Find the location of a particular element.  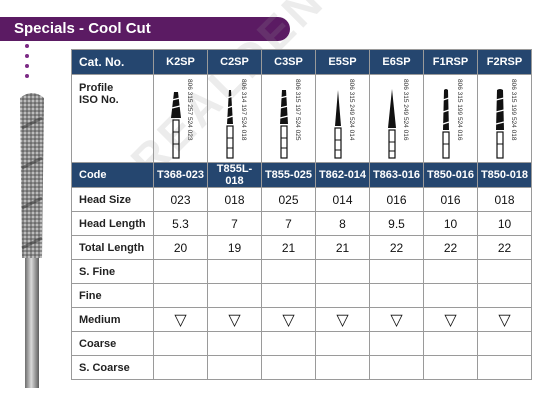

profile-cell: 806 314 197 524 018 is located at coordinates (234, 118).